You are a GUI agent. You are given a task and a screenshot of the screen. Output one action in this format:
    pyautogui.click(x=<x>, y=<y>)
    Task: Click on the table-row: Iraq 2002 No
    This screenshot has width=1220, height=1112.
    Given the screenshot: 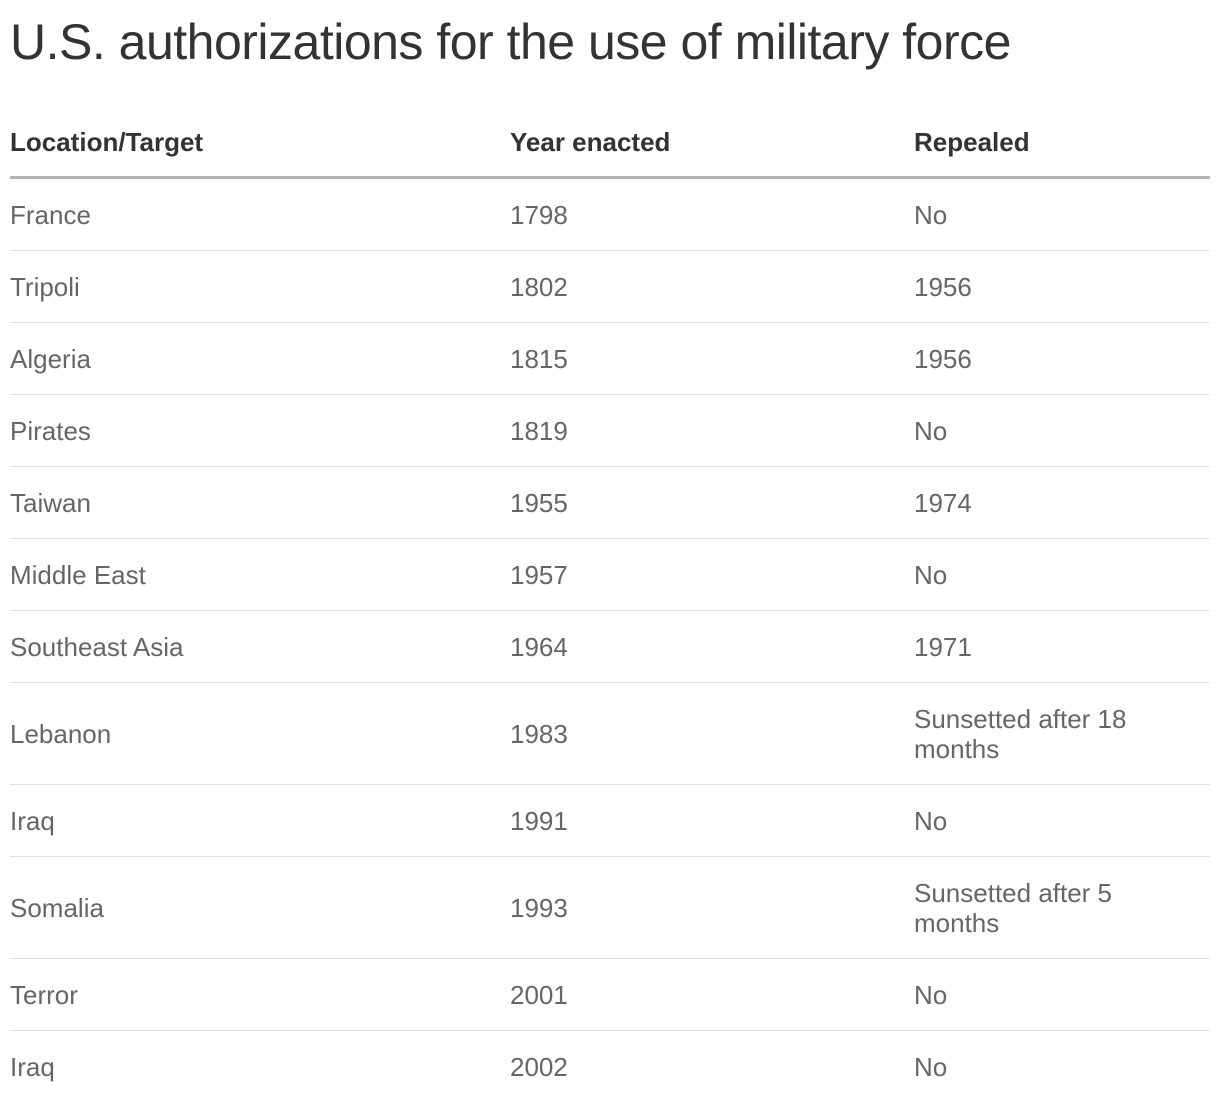 What is the action you would take?
    pyautogui.click(x=610, y=1067)
    